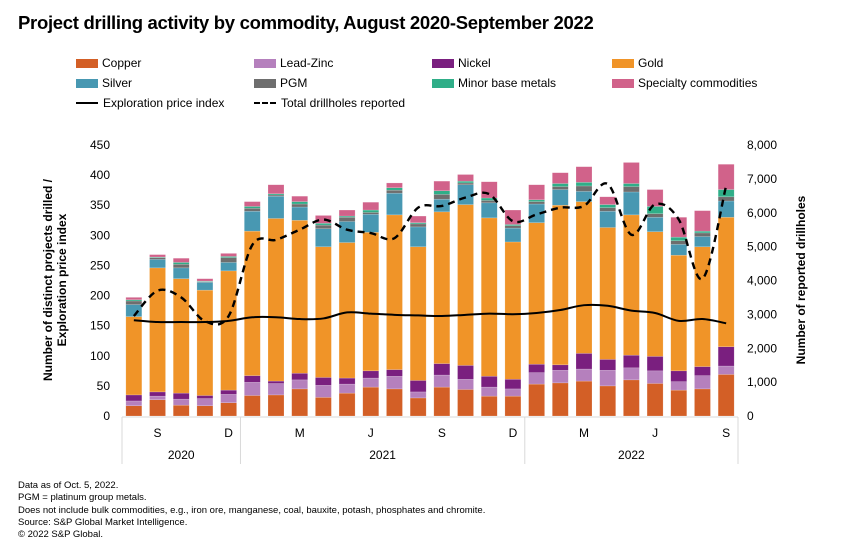  I want to click on note-data-date: Data as of Oct. 5, 2022., so click(68, 485).